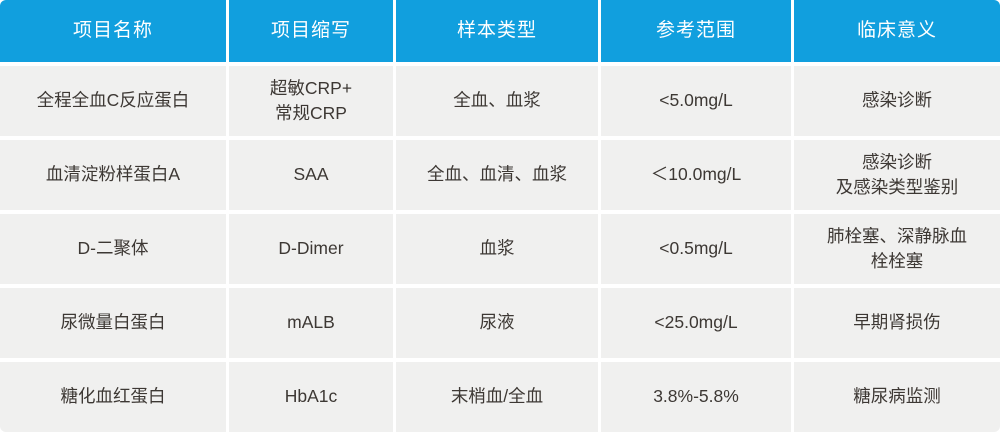 Image resolution: width=1000 pixels, height=435 pixels. I want to click on cell-clinical-significance: 感染诊断, so click(897, 101).